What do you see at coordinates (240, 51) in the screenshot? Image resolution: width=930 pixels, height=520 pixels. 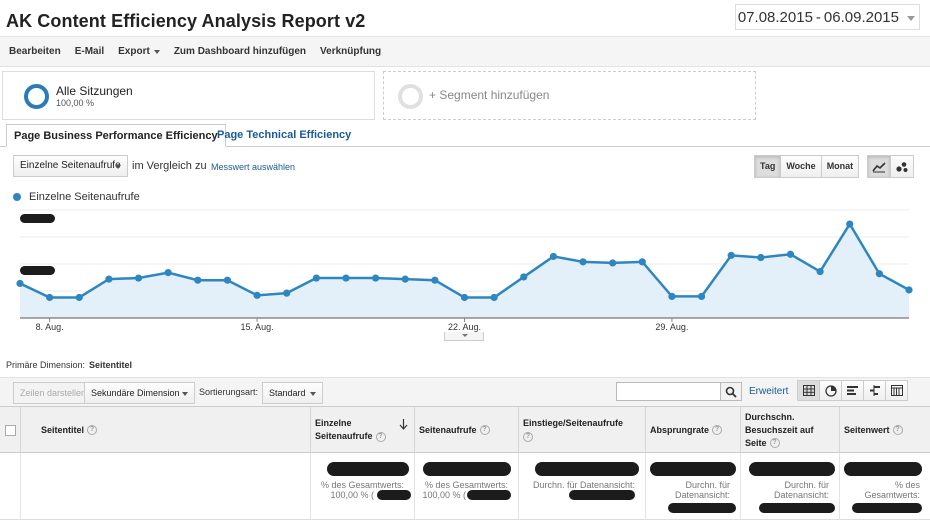 I see `add-to-dashboard-button: Zum Dashboard hinzufügen` at bounding box center [240, 51].